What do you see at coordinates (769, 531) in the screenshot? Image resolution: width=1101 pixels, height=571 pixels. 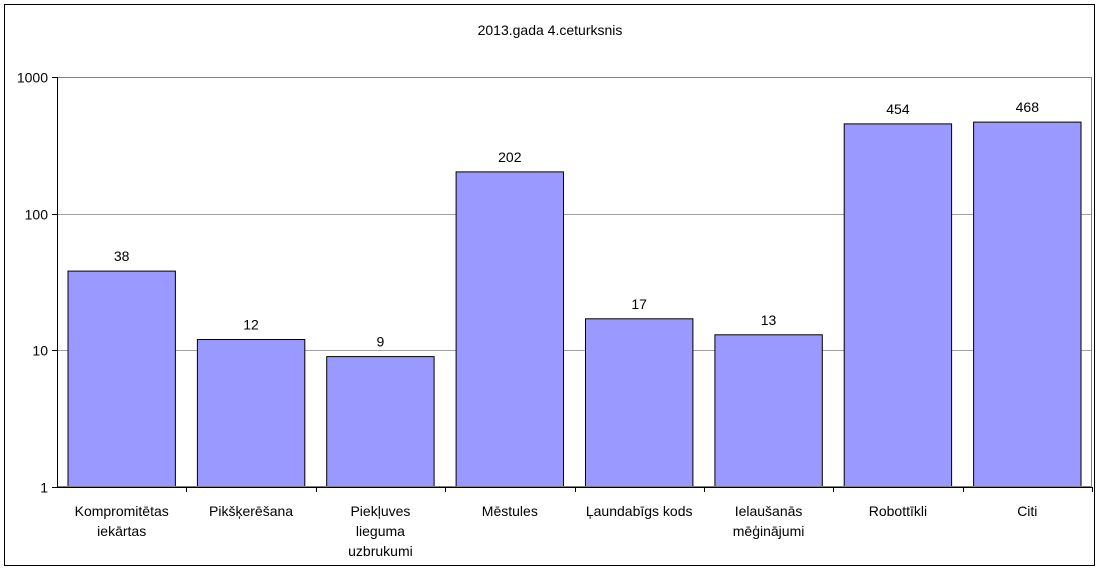 I see `x-tick-label: mēģinājumi` at bounding box center [769, 531].